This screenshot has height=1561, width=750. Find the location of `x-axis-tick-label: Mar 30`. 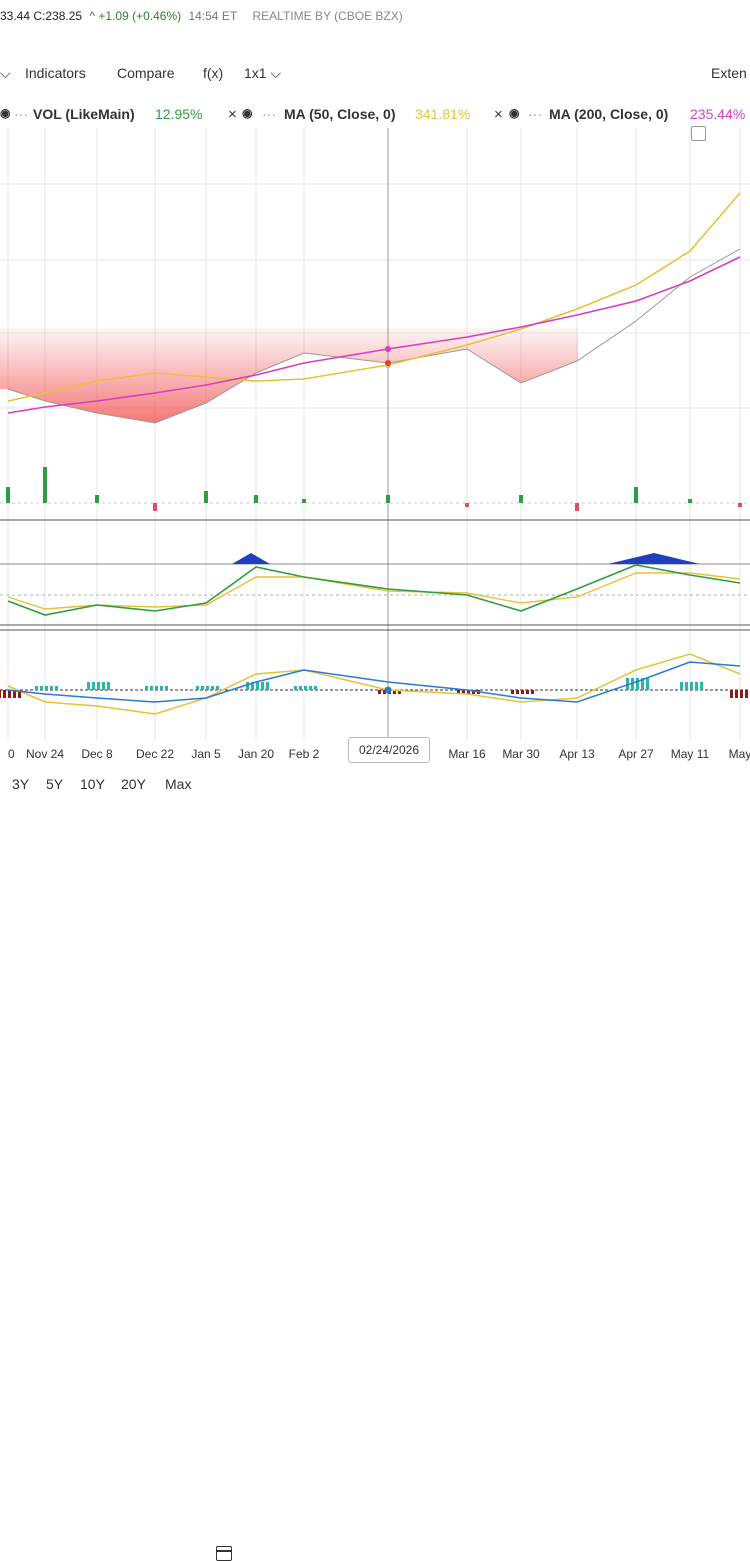

x-axis-tick-label: Mar 30 is located at coordinates (521, 754).